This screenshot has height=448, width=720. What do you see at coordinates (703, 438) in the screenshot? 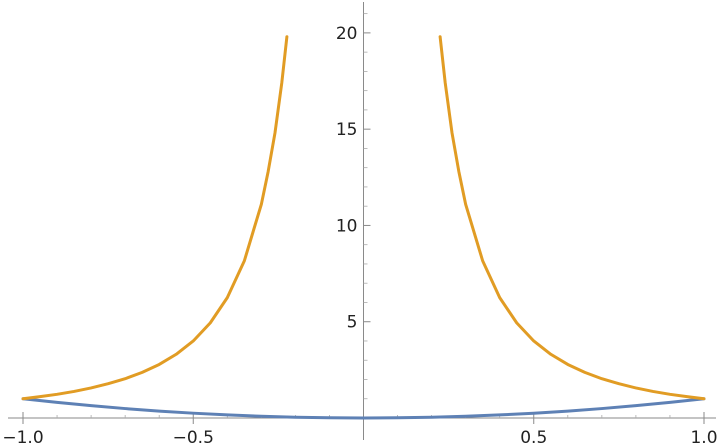
I see `x-tick-label: 1.0` at bounding box center [703, 438].